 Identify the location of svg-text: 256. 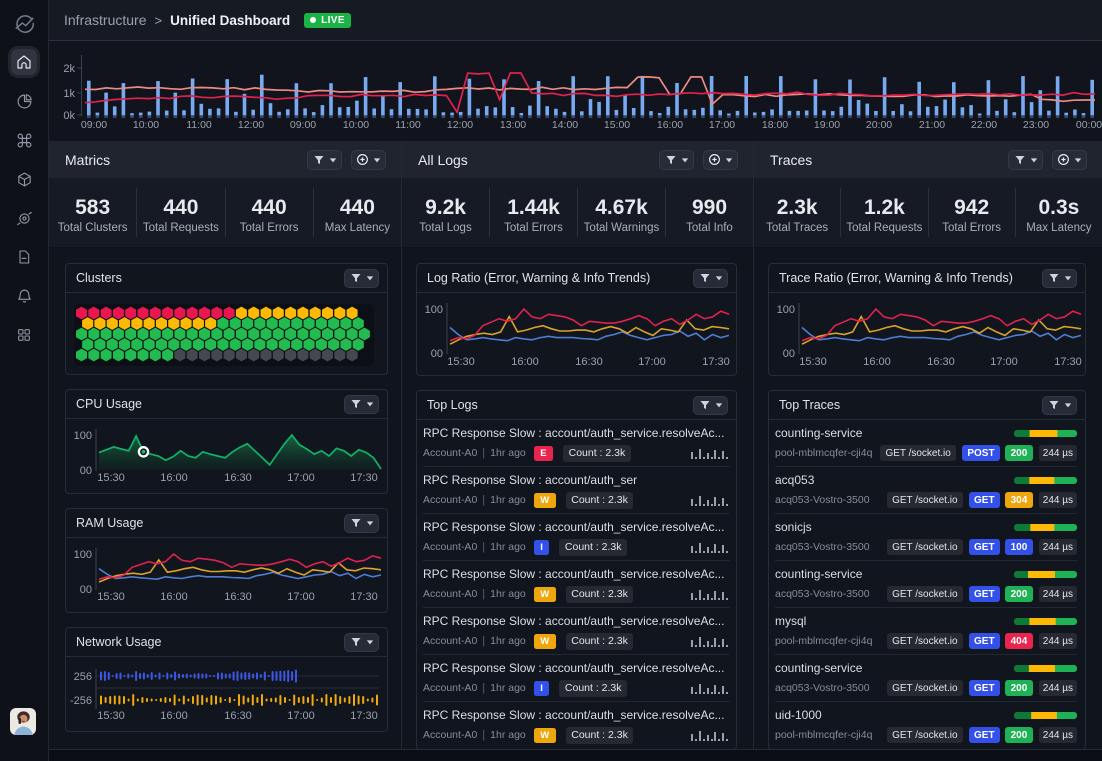
(83, 677).